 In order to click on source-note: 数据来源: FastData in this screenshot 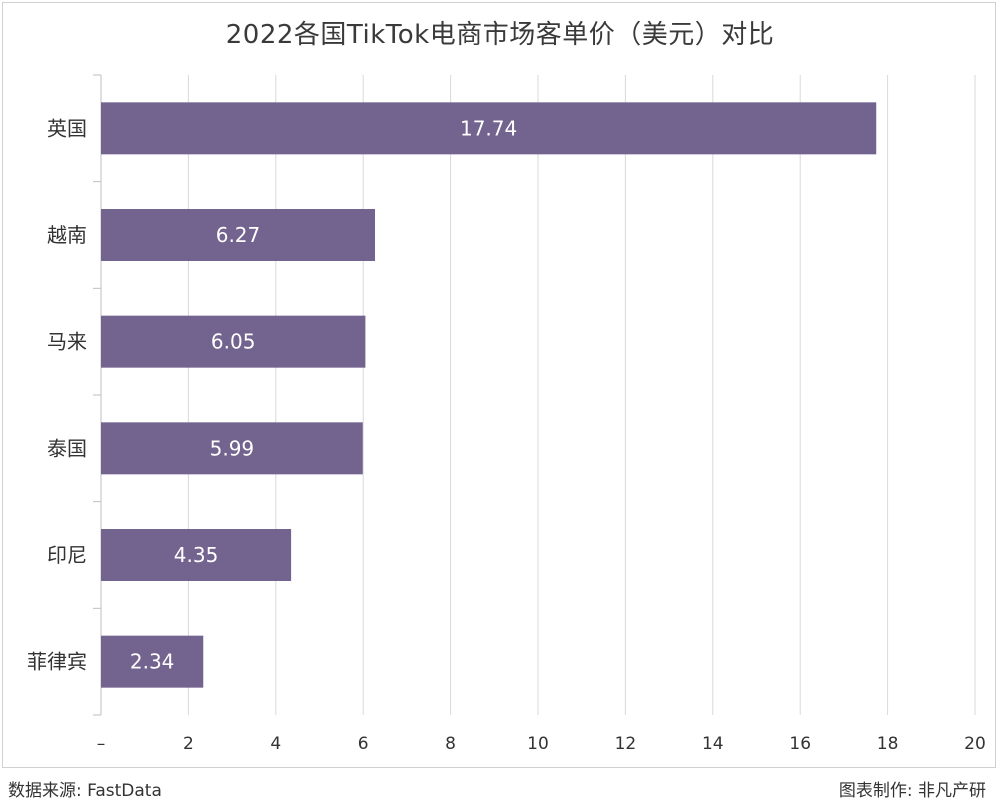, I will do `click(85, 791)`.